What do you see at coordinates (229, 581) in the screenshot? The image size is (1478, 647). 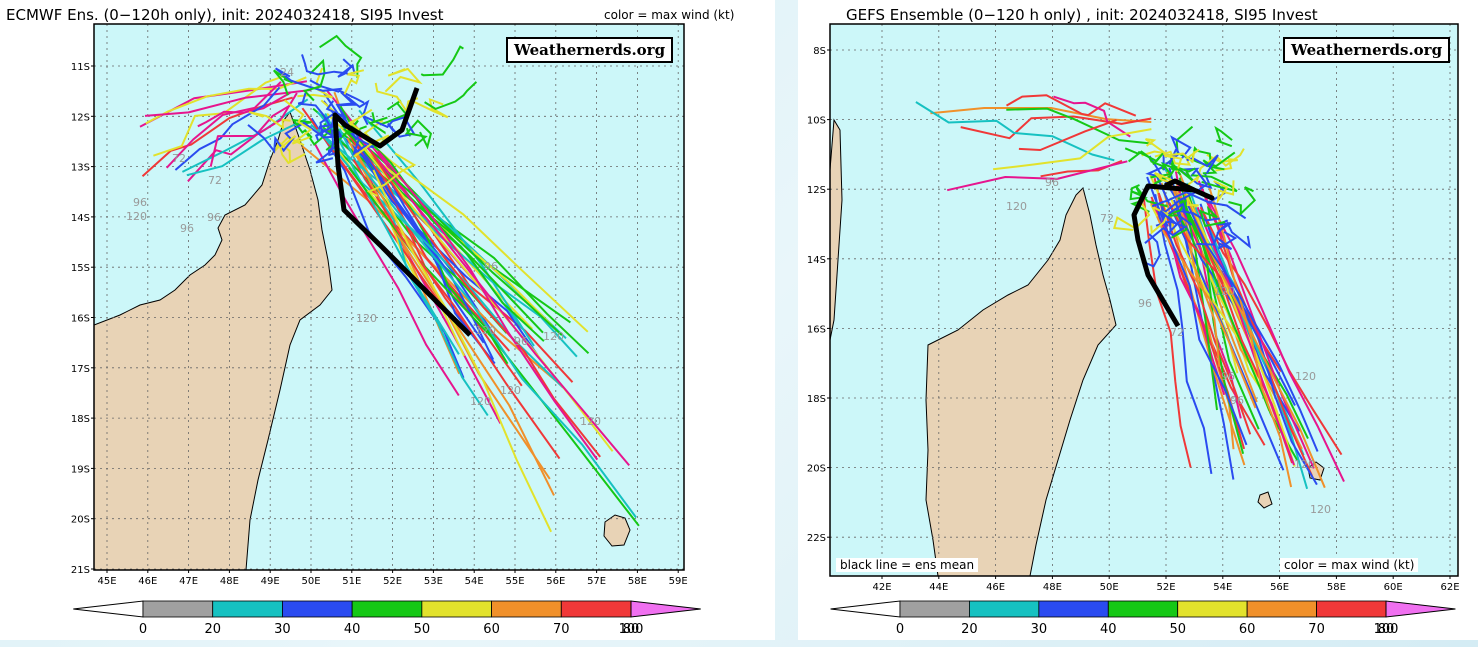 I see `lon-tick-label: 48E` at bounding box center [229, 581].